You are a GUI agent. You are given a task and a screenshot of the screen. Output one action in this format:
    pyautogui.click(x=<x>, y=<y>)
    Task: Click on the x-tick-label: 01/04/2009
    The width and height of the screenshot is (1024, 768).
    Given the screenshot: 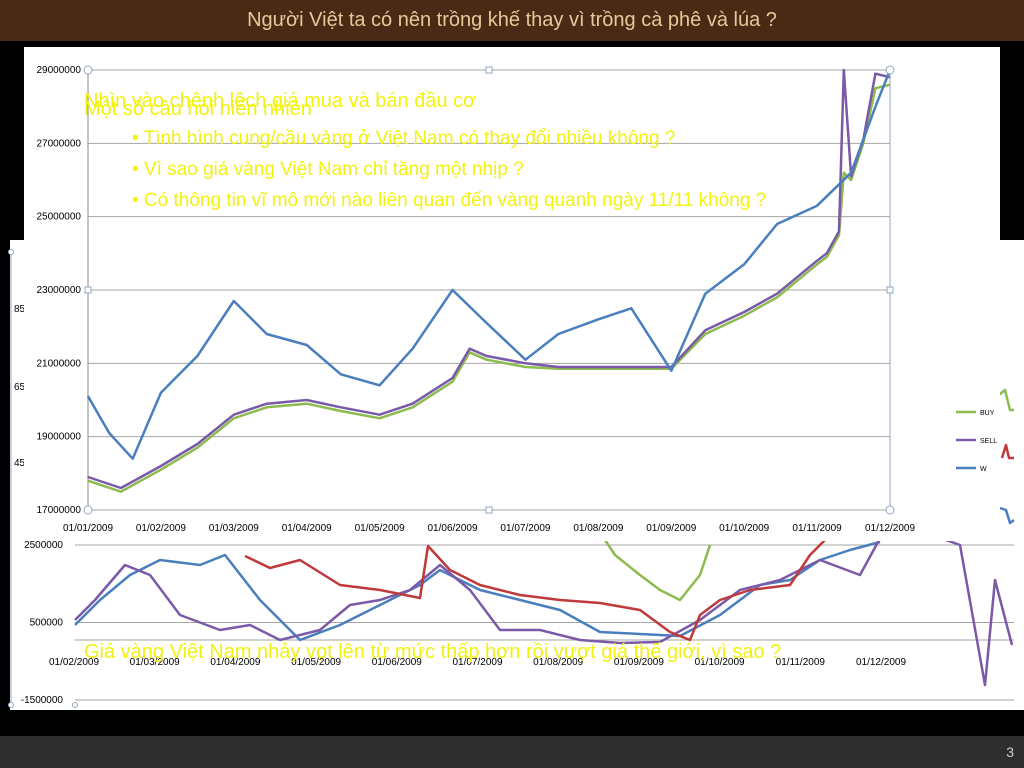 What is the action you would take?
    pyautogui.click(x=235, y=662)
    